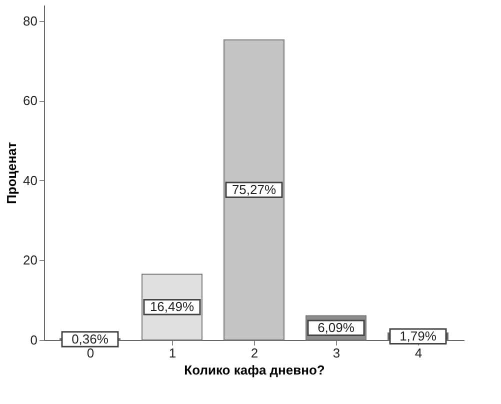  Describe the element at coordinates (418, 353) in the screenshot. I see `x-tick-label: 4` at that location.